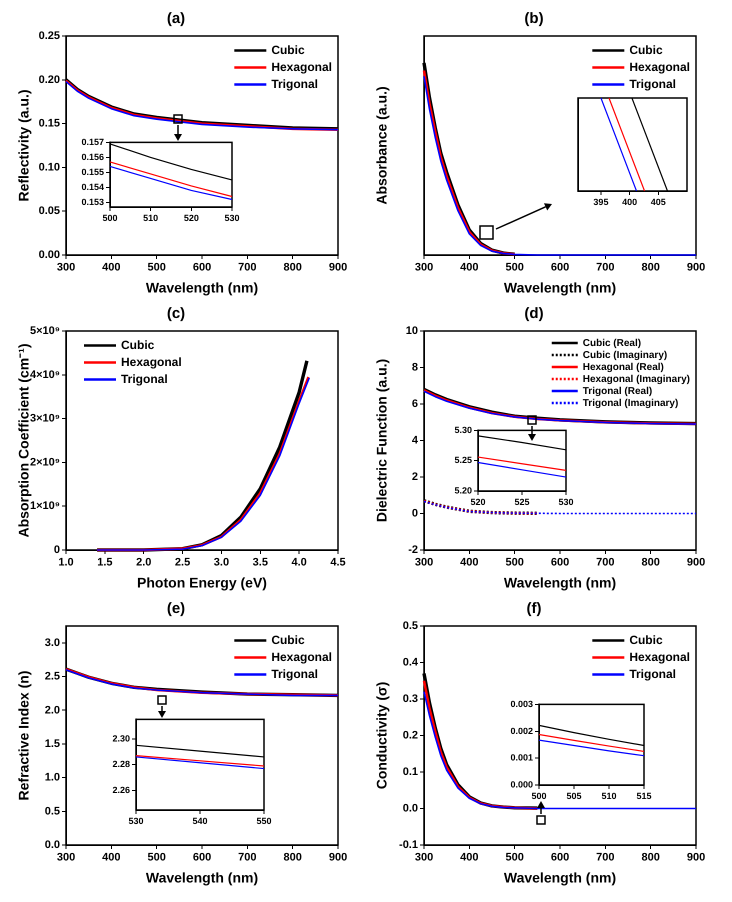 Image resolution: width=732 pixels, height=902 pixels. What do you see at coordinates (410, 662) in the screenshot?
I see `y-tick-label: 0.4` at bounding box center [410, 662].